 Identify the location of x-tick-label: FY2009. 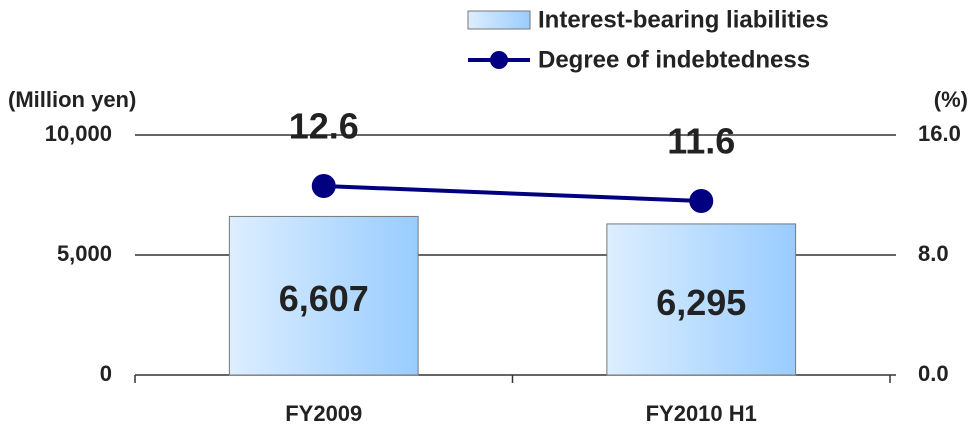
(323, 413).